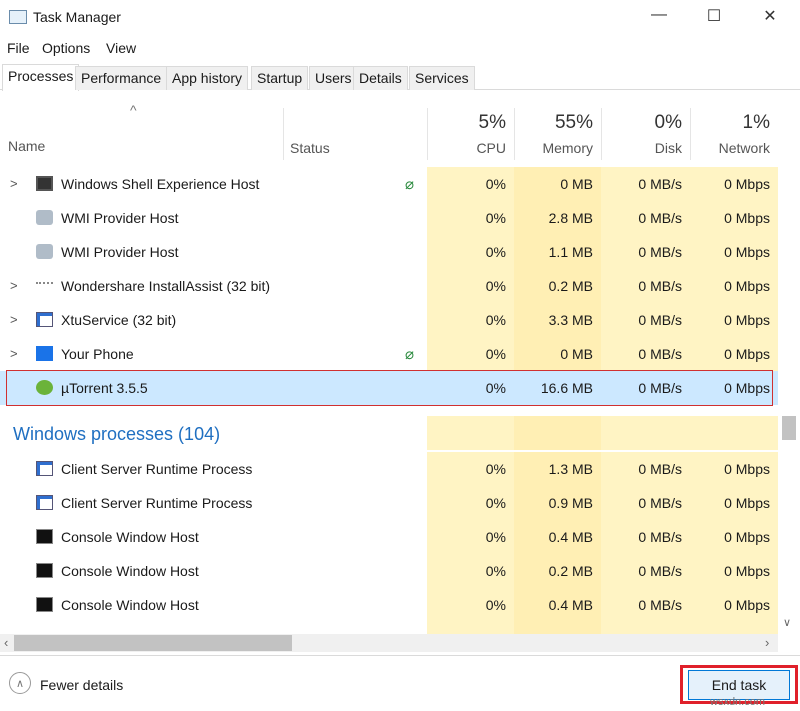  Describe the element at coordinates (333, 78) in the screenshot. I see `tab-users: Users` at that location.